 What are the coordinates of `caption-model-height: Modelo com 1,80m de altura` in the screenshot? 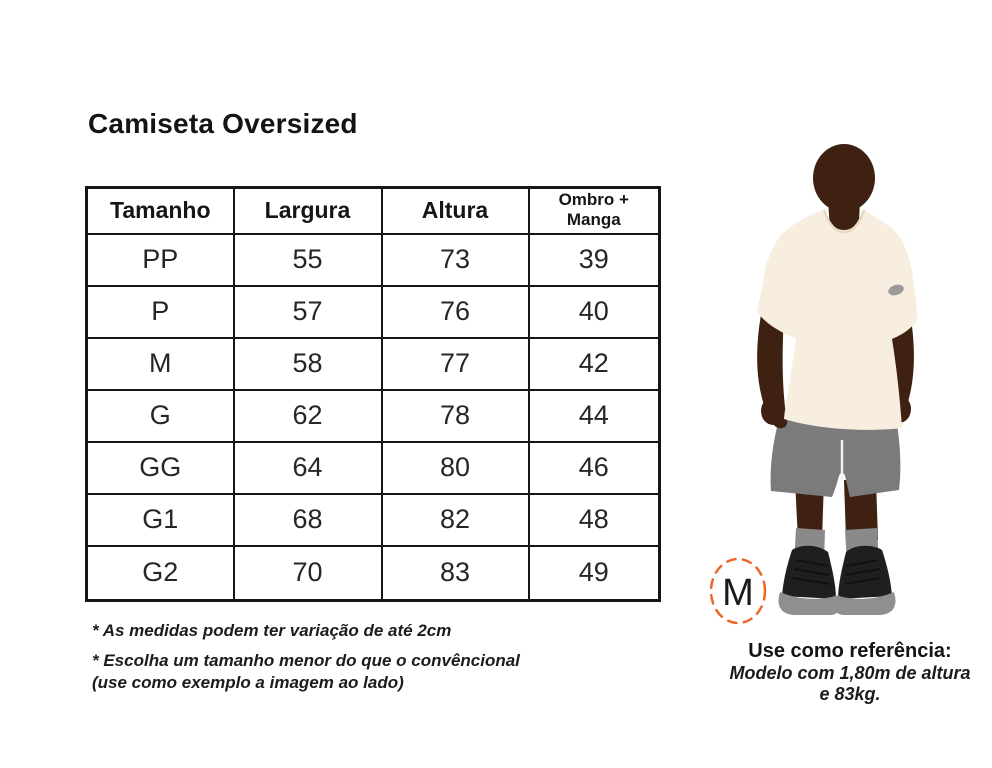 It's located at (850, 673).